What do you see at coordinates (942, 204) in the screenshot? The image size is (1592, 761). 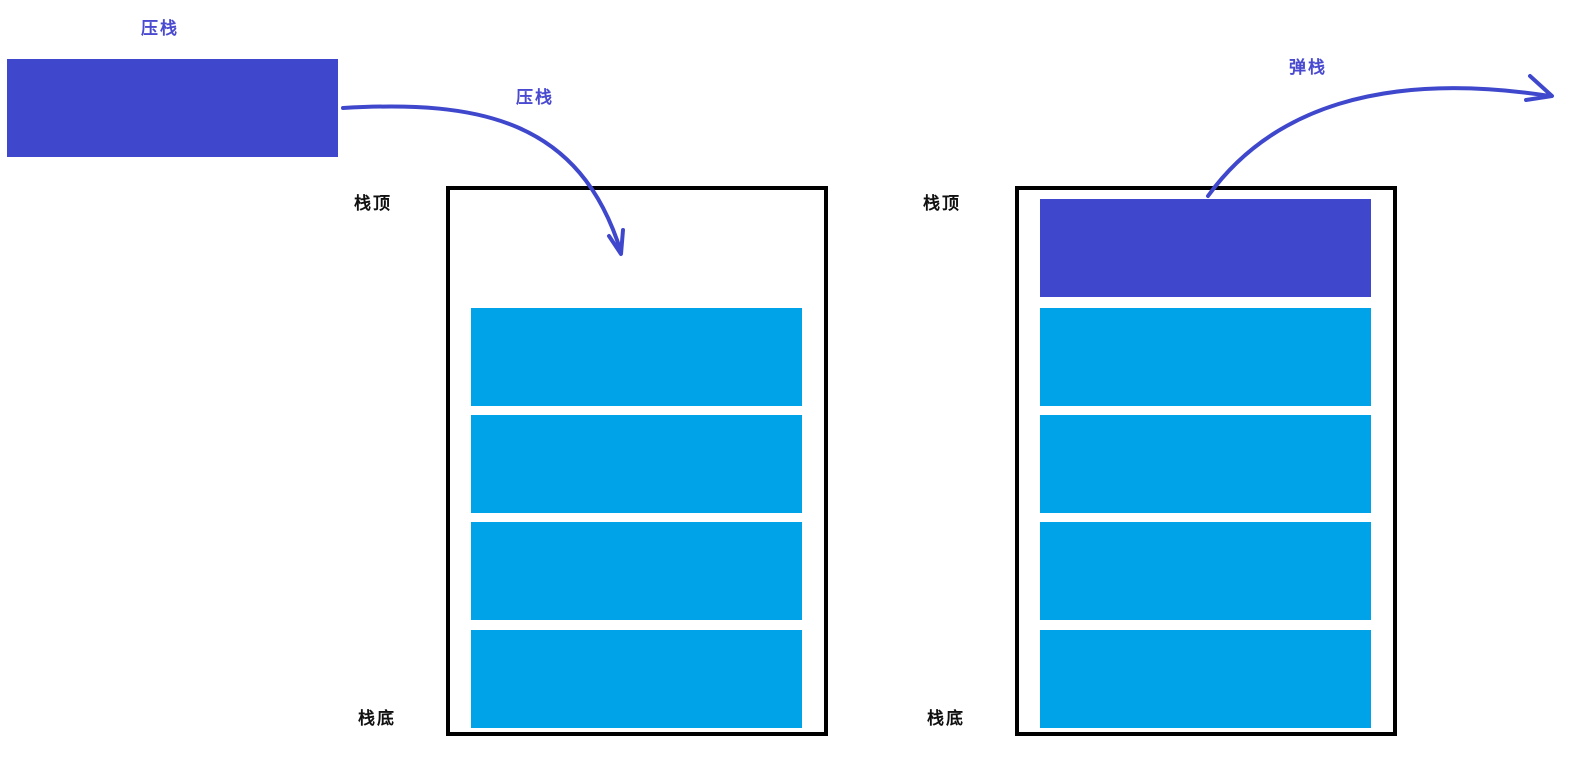 I see `right-stack-top-label: 栈顶` at bounding box center [942, 204].